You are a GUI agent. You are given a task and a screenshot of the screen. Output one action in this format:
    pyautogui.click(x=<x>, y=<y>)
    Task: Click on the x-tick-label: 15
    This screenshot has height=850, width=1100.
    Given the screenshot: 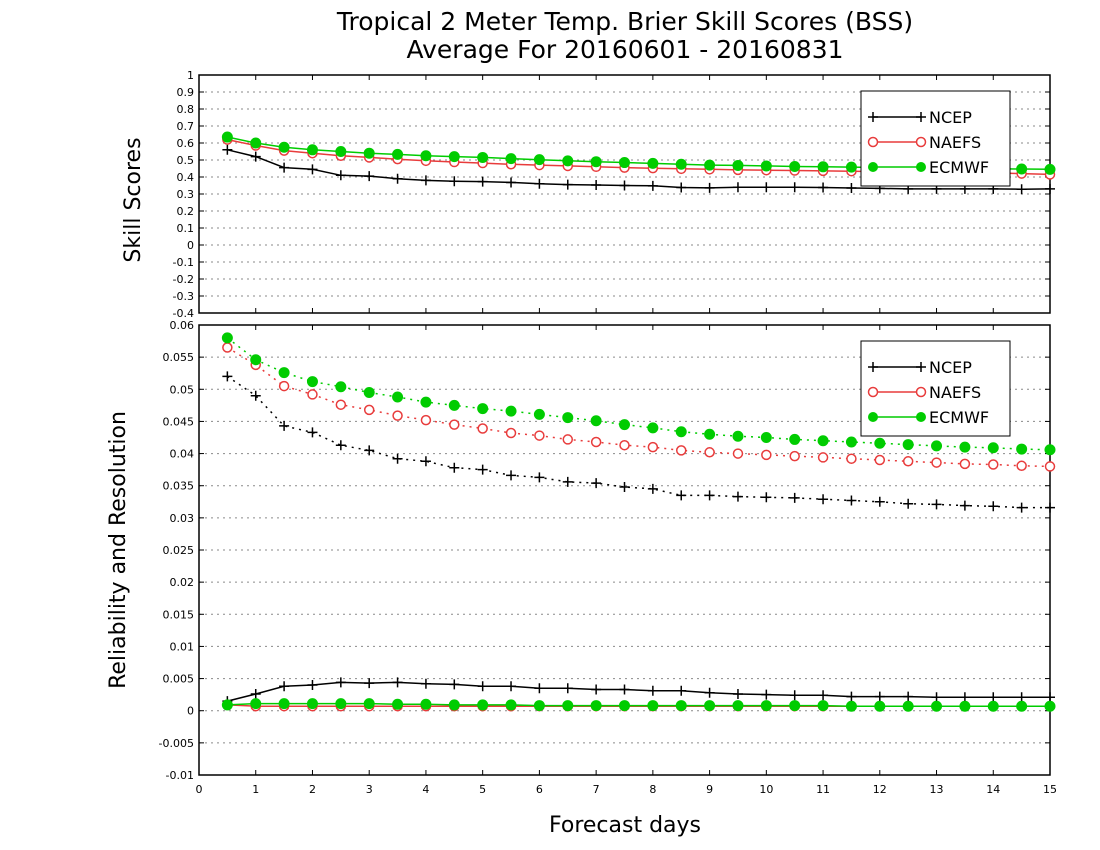 What is the action you would take?
    pyautogui.click(x=1050, y=789)
    